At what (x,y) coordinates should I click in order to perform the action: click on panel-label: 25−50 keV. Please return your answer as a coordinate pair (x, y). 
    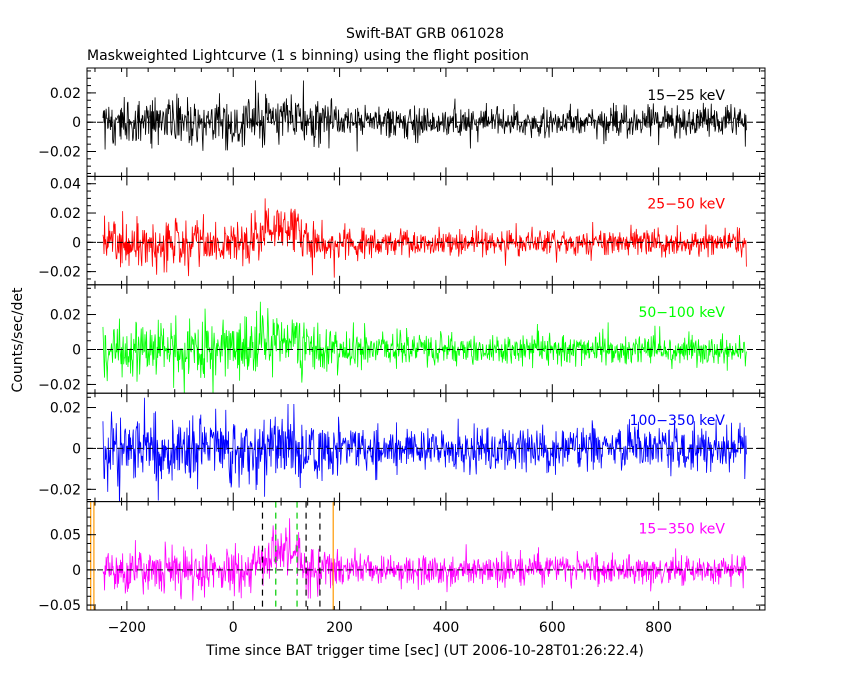
    Looking at the image, I should click on (686, 204).